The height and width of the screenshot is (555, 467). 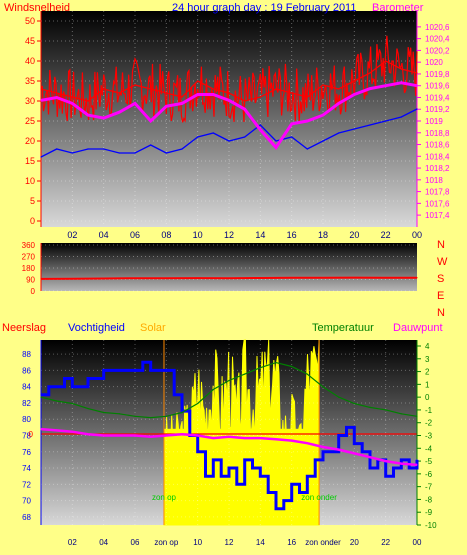 I want to click on wind-direction-grid, so click(x=228, y=267).